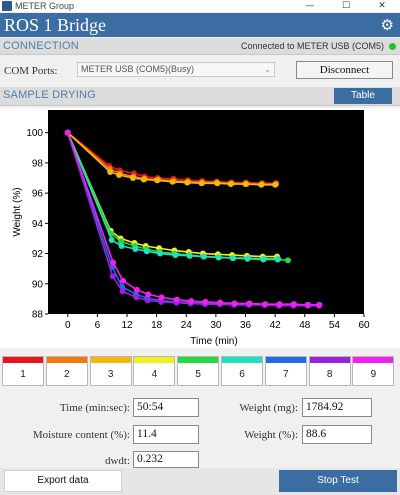 The width and height of the screenshot is (400, 495). Describe the element at coordinates (38, 315) in the screenshot. I see `y-tick-label: 88` at that location.